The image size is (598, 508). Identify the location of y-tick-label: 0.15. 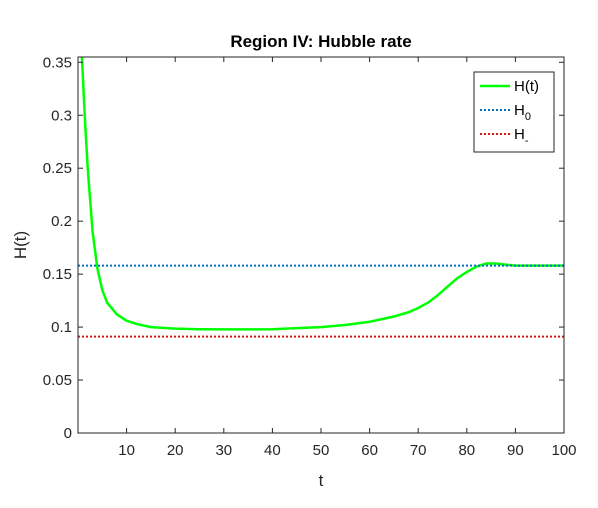
(57, 274).